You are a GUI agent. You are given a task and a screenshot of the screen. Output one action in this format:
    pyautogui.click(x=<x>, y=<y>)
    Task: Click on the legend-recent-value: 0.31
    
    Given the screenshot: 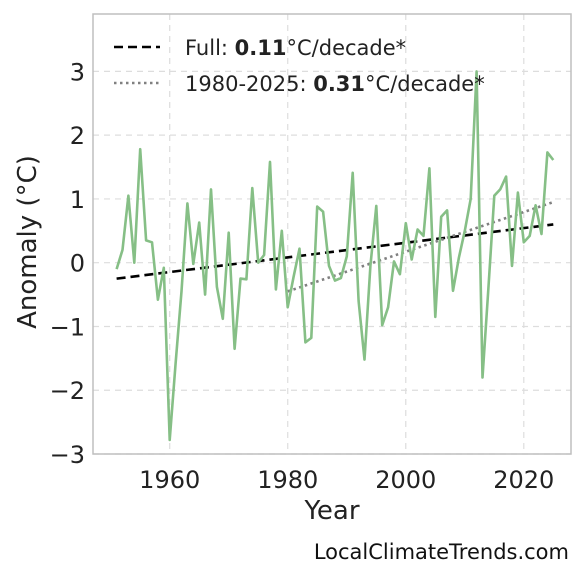 What is the action you would take?
    pyautogui.click(x=339, y=84)
    